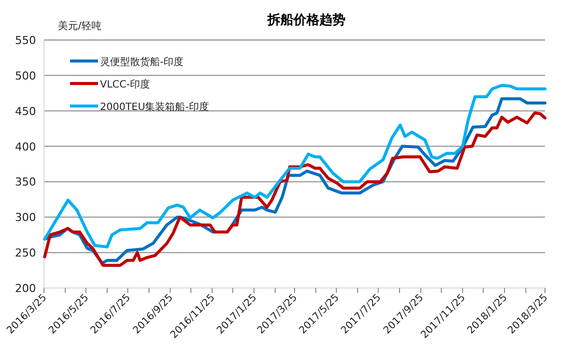 The height and width of the screenshot is (347, 563). I want to click on y-tick-label: 550, so click(25, 40).